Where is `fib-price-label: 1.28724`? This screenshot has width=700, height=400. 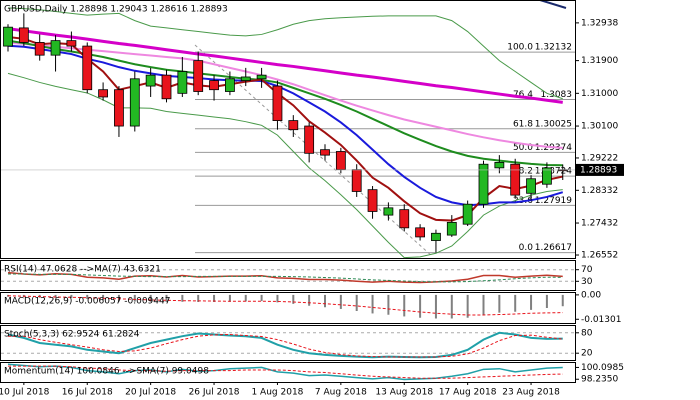
fib-price-label: 1.28724 is located at coordinates (553, 172).